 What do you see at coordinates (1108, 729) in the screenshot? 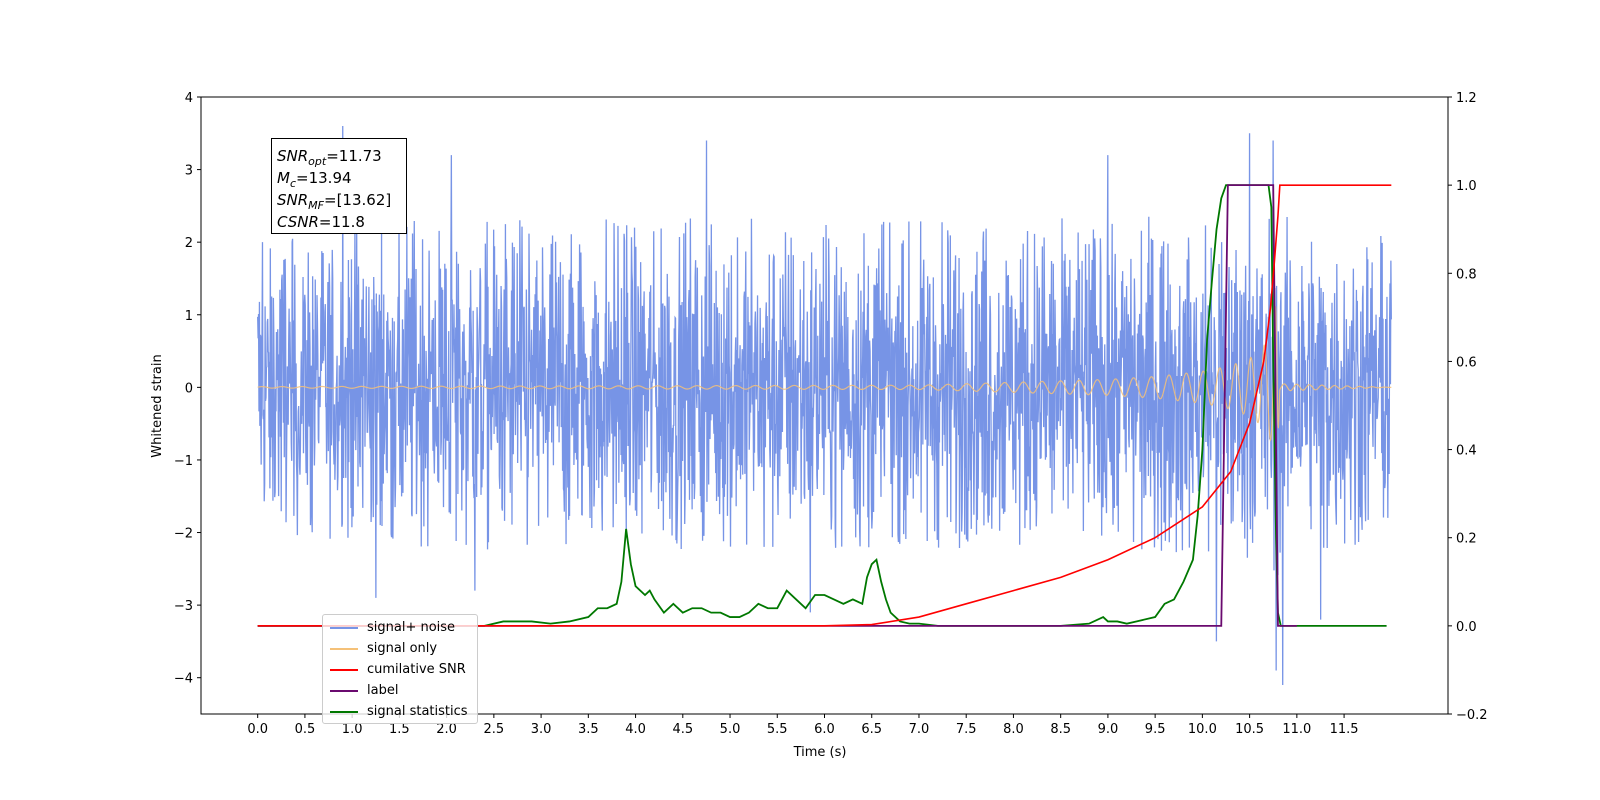
I see `x-tick-label: 9.0` at bounding box center [1108, 729].